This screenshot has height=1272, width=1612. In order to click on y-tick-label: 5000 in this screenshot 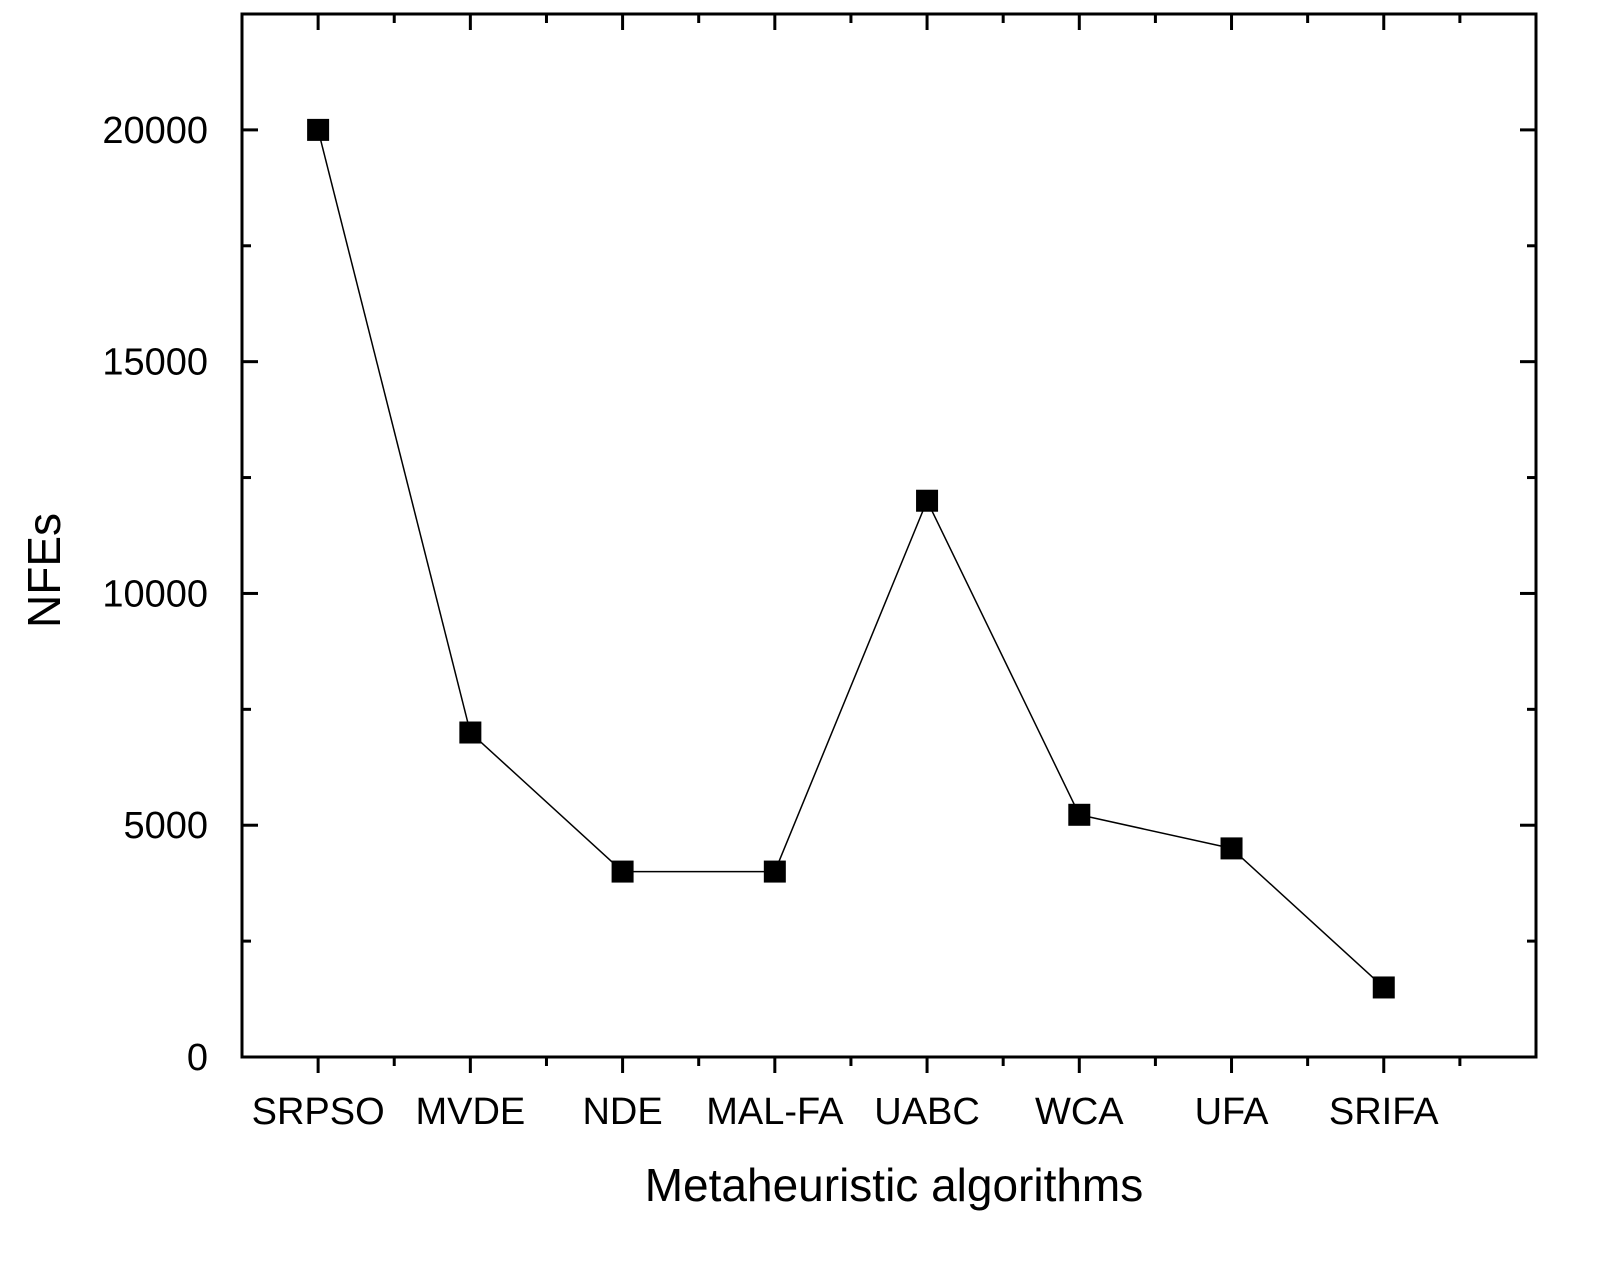, I will do `click(165, 826)`.